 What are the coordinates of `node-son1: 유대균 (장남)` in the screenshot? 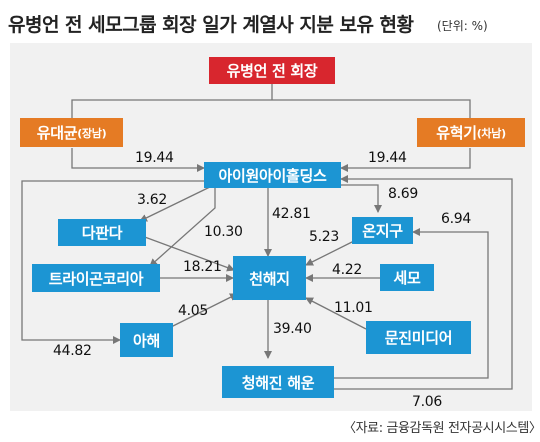 It's located at (71, 132).